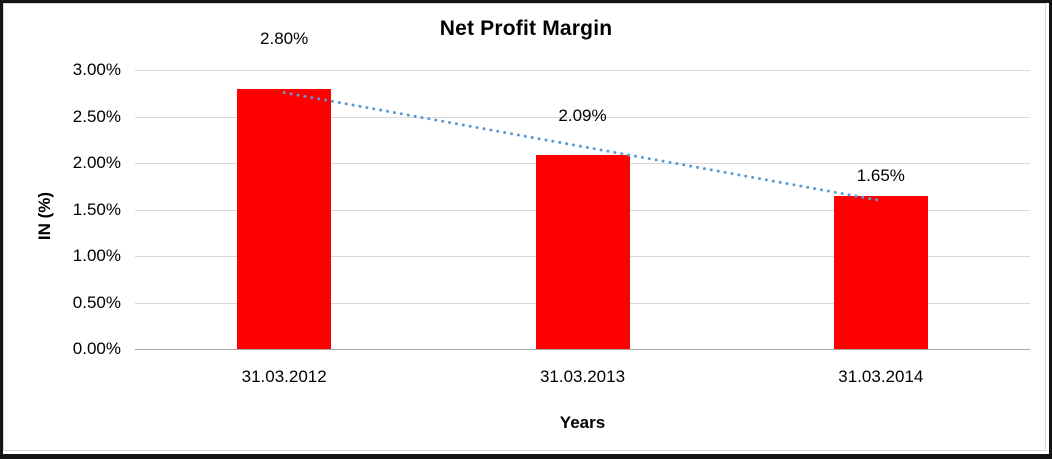 The width and height of the screenshot is (1052, 459). What do you see at coordinates (96, 116) in the screenshot?
I see `y-axis-tick-label: 2.50%` at bounding box center [96, 116].